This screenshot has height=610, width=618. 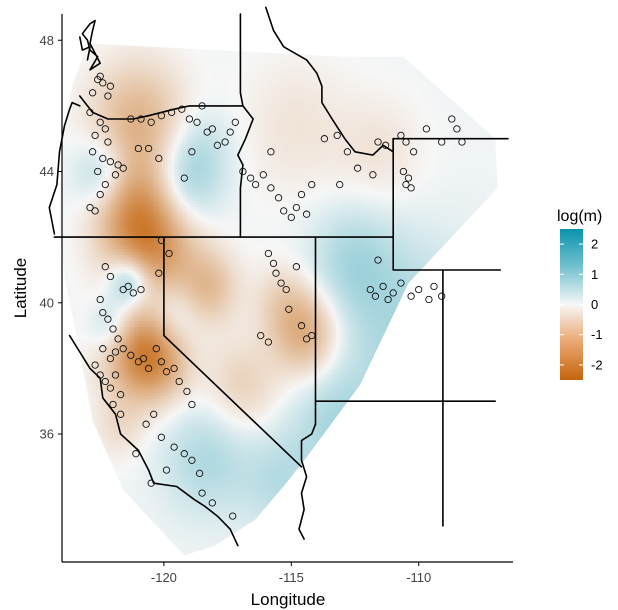 What do you see at coordinates (579, 216) in the screenshot?
I see `legend-title: log(m)` at bounding box center [579, 216].